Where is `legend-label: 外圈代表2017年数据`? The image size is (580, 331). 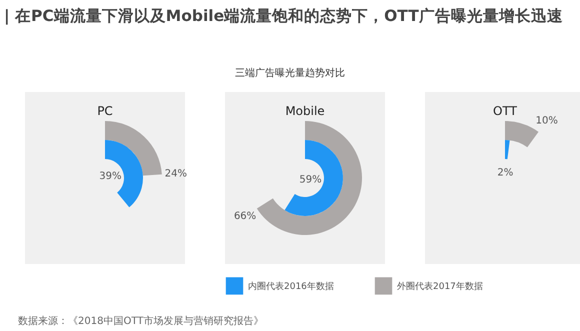 legend-label: 外圈代表2017年数据 is located at coordinates (440, 286).